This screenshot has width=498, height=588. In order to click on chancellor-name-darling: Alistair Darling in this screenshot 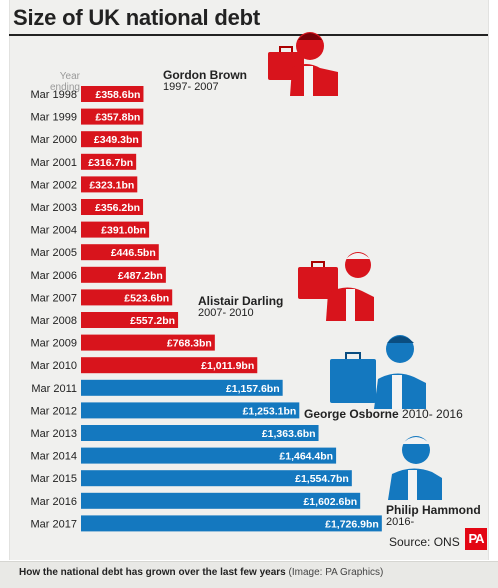, I will do `click(241, 301)`.